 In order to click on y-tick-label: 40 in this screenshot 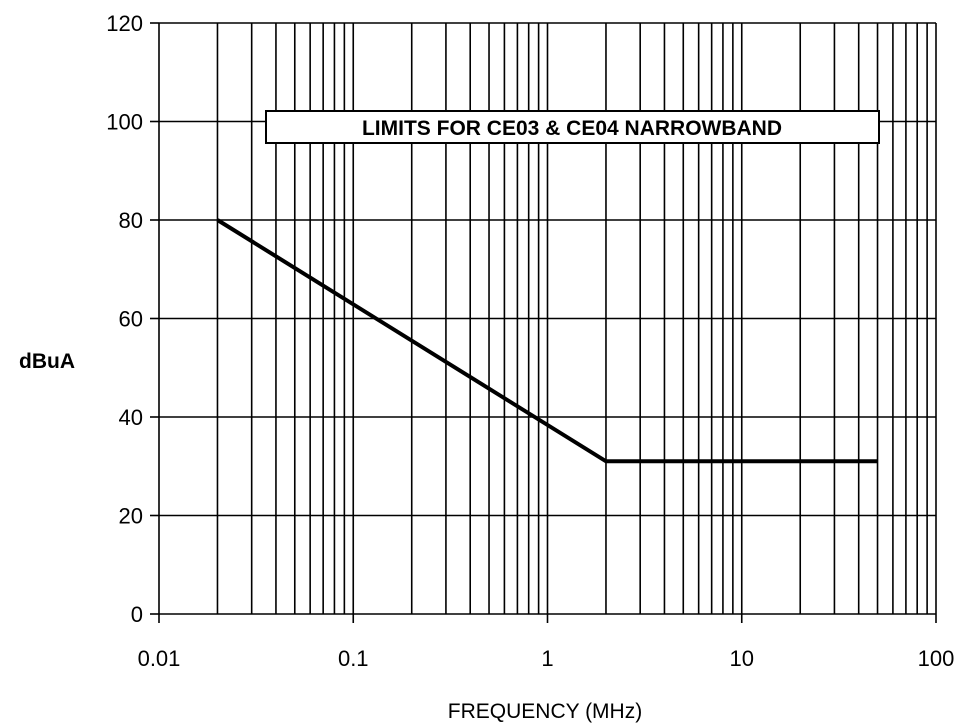, I will do `click(131, 417)`.